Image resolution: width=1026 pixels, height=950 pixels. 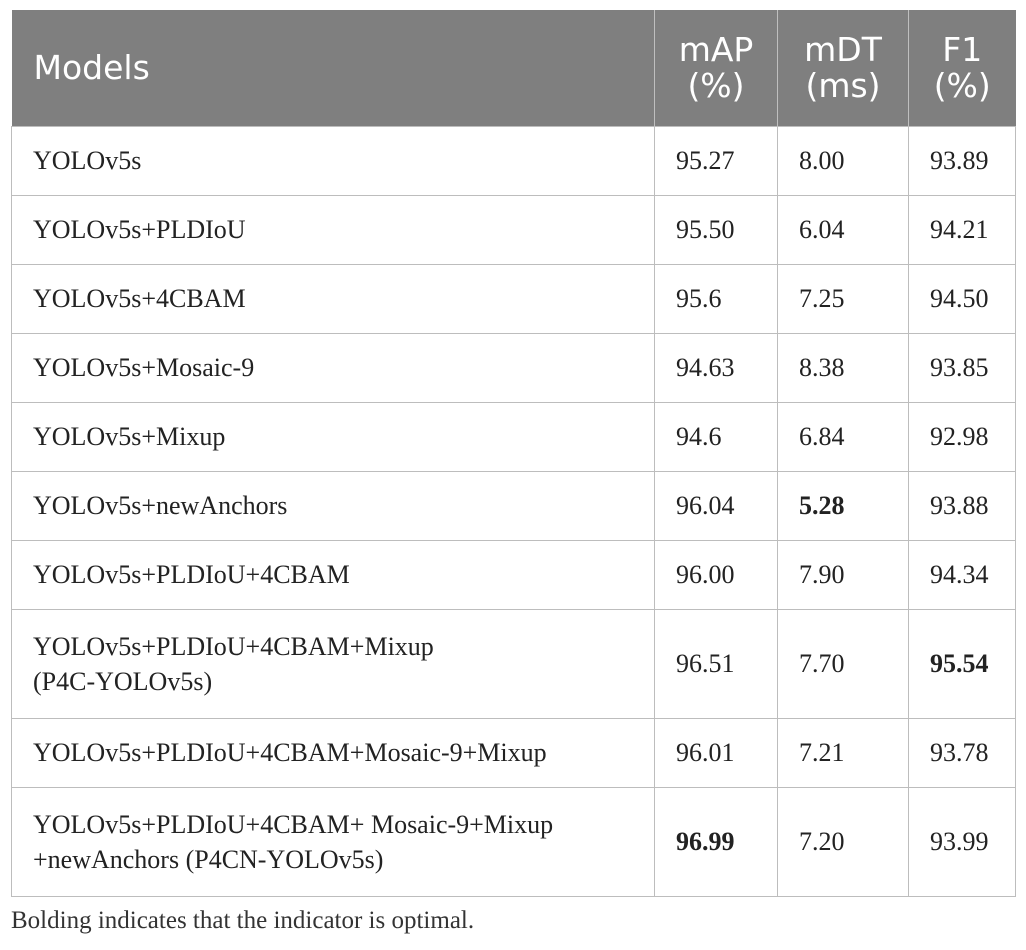 I want to click on header-mdt-unit: (ms), so click(x=843, y=85).